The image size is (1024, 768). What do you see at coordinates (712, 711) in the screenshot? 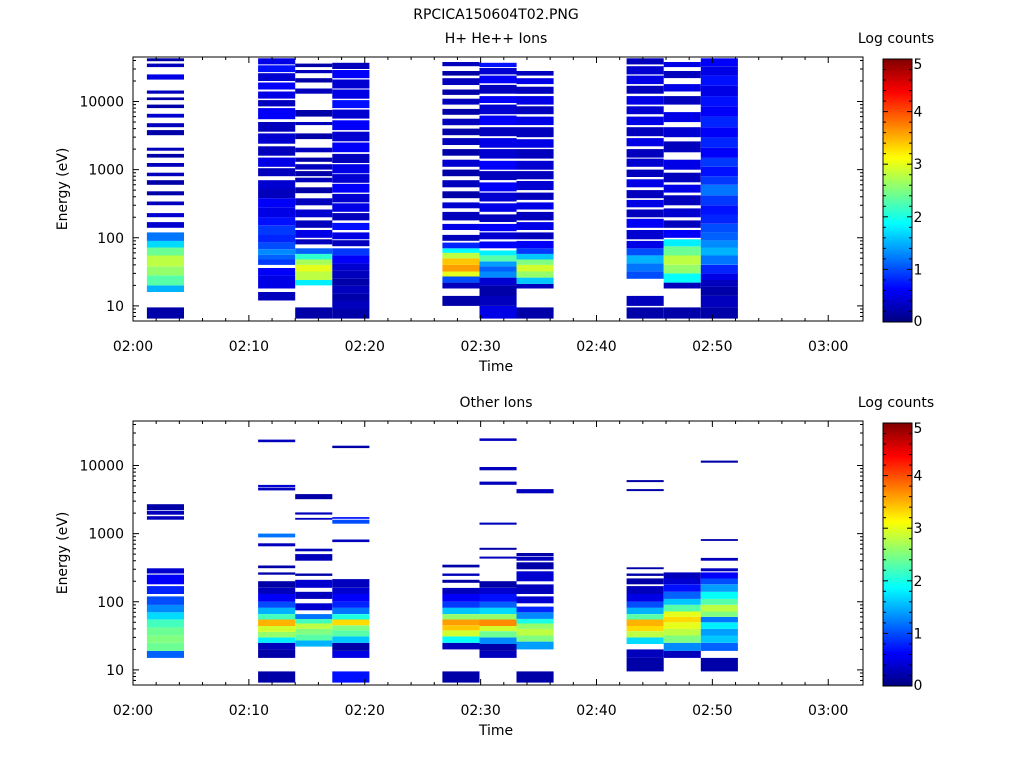
I see `x-tick-label: 02:50` at bounding box center [712, 711].